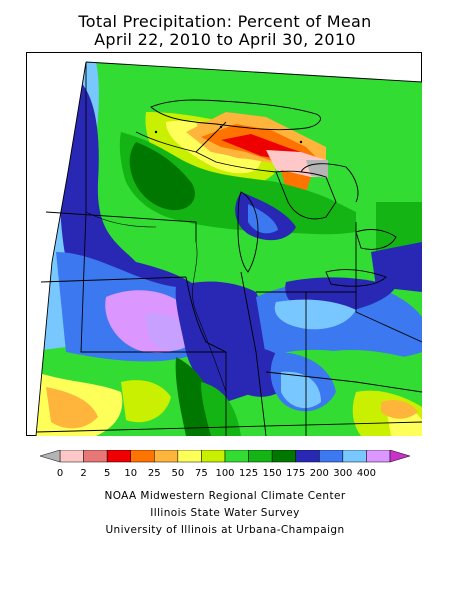 Image resolution: width=450 pixels, height=600 pixels. What do you see at coordinates (342, 473) in the screenshot?
I see `legend-label: 300` at bounding box center [342, 473].